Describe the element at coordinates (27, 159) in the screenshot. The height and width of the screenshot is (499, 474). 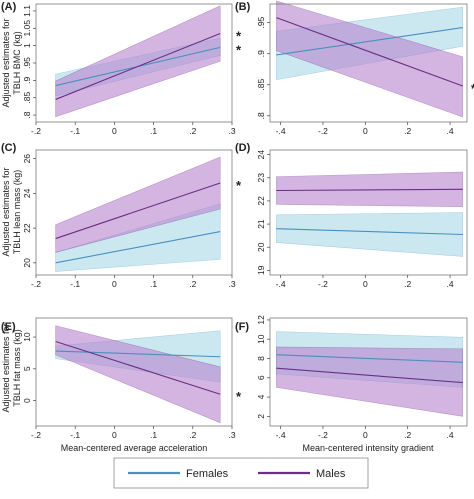
I see `panel-c-ytick-label: 26` at that location.